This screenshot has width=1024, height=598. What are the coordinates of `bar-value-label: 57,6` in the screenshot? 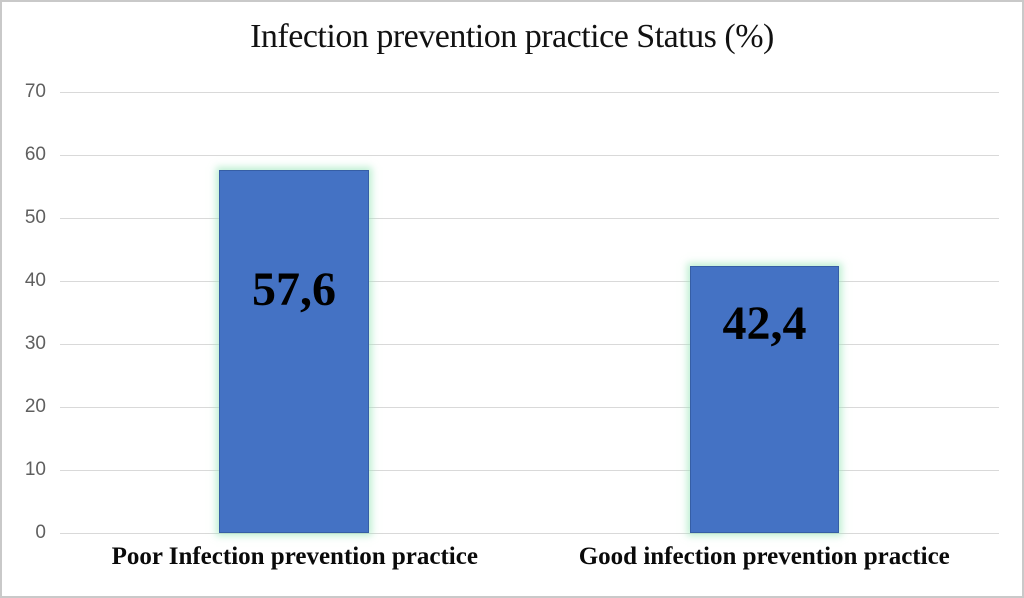 It's located at (294, 289).